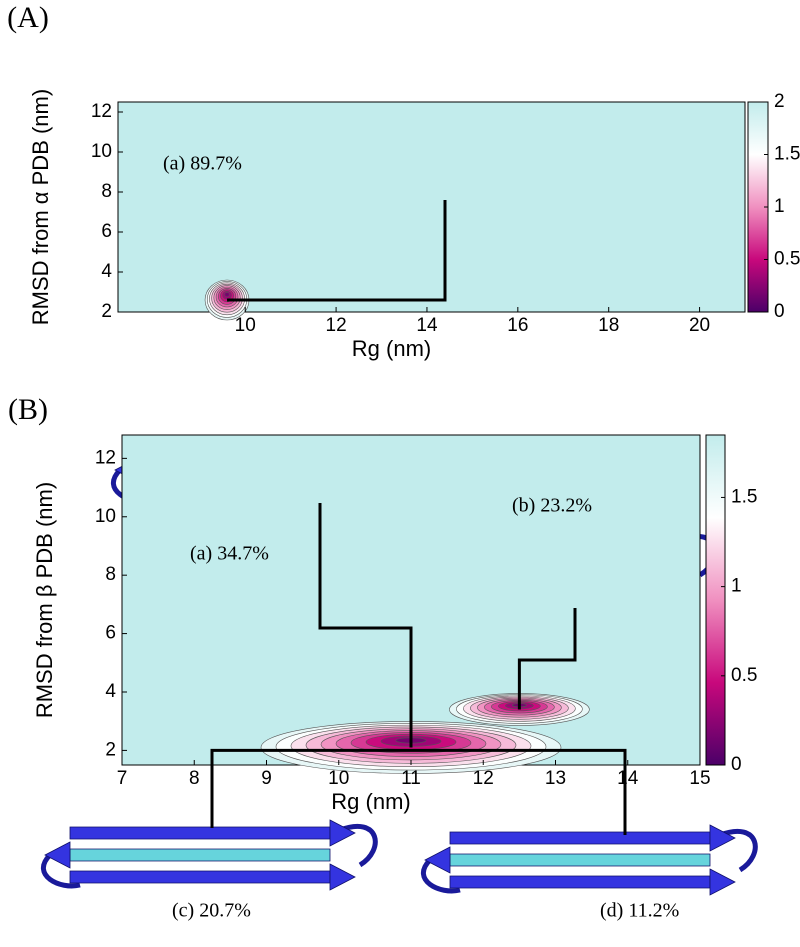 The height and width of the screenshot is (947, 800). What do you see at coordinates (229, 554) in the screenshot?
I see `annotation-label: (a) 34.7%` at bounding box center [229, 554].